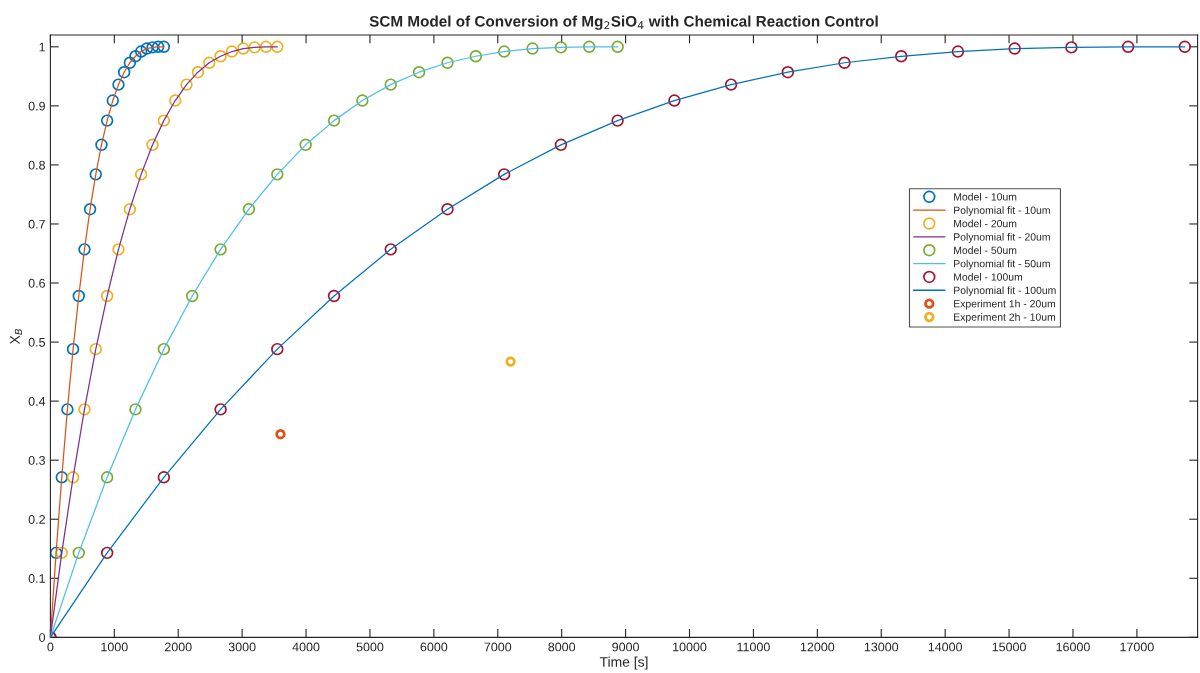  Describe the element at coordinates (985, 196) in the screenshot. I see `legend-label: Model - 10um` at that location.